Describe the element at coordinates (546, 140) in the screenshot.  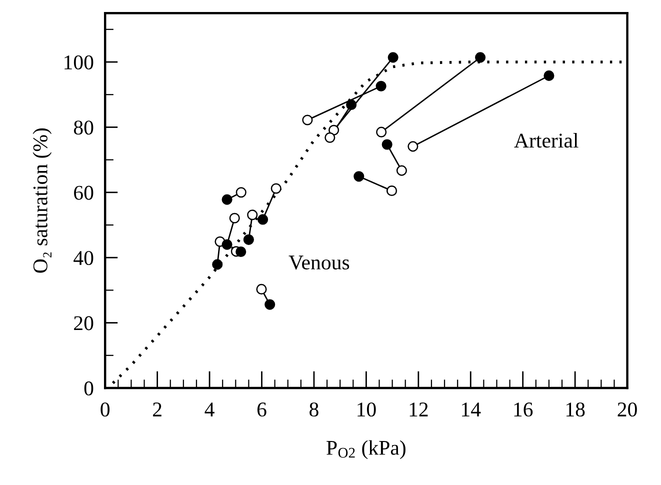
I see `annotation: Arterial` at that location.